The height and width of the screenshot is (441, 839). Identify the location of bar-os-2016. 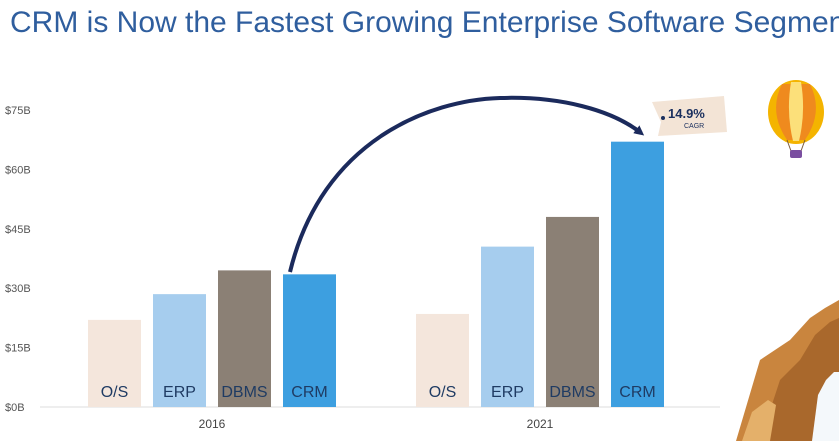
(114, 363).